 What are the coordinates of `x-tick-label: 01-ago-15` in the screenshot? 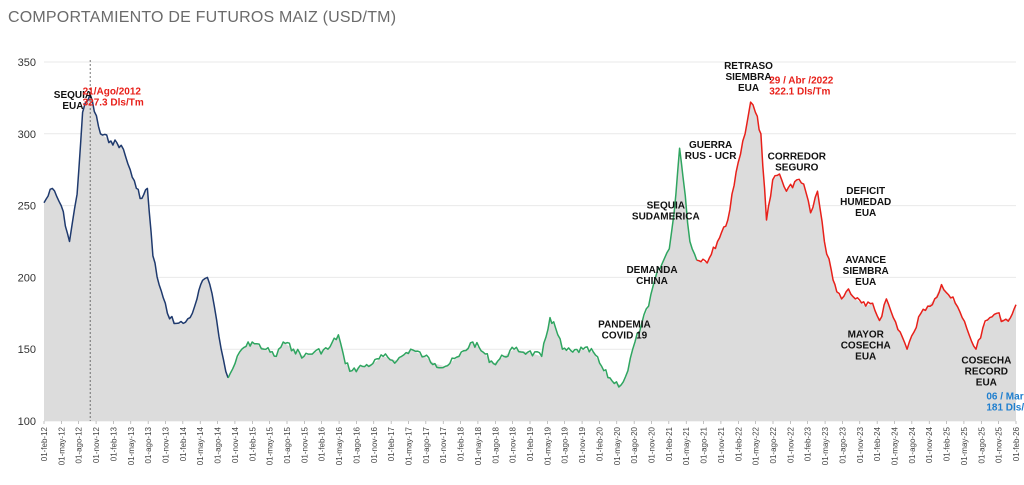 It's located at (287, 444).